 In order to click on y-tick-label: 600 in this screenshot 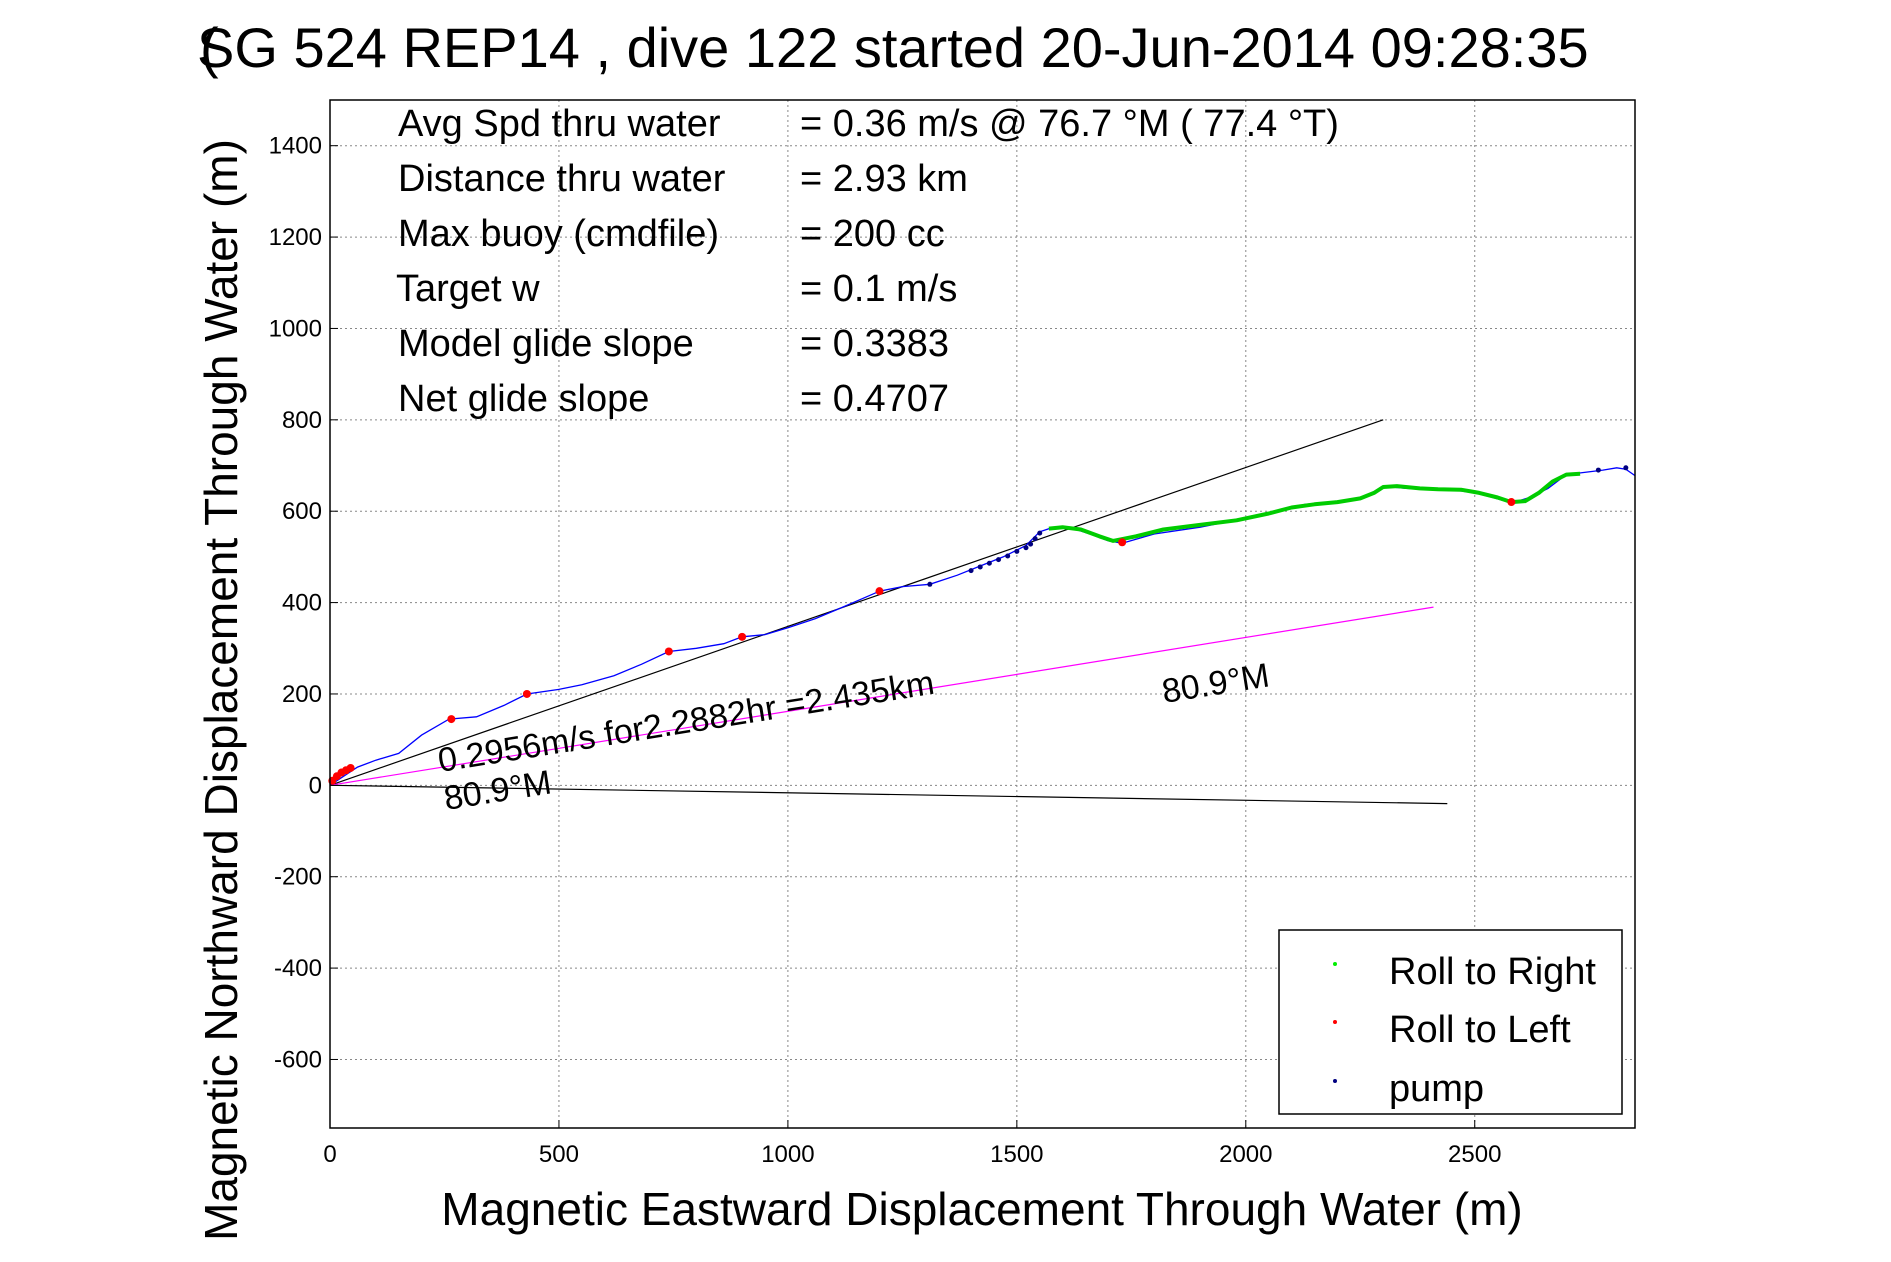, I will do `click(302, 511)`.